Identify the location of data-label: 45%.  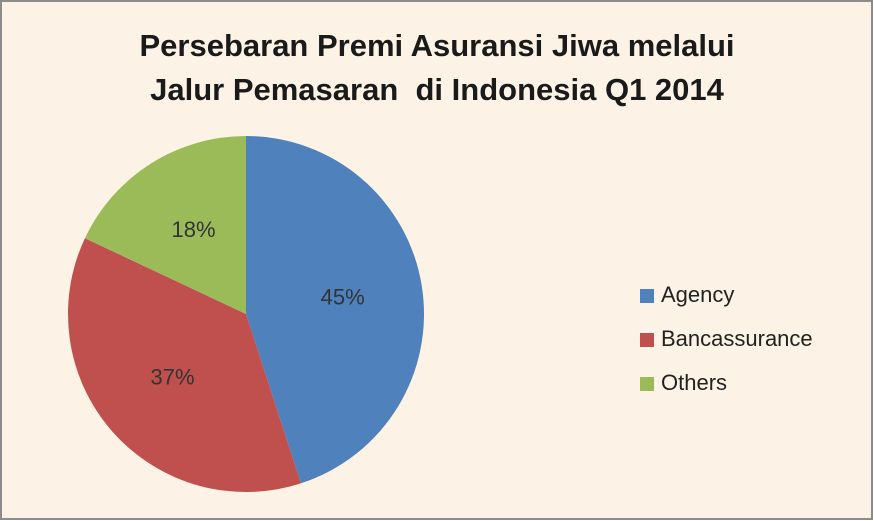
(343, 296).